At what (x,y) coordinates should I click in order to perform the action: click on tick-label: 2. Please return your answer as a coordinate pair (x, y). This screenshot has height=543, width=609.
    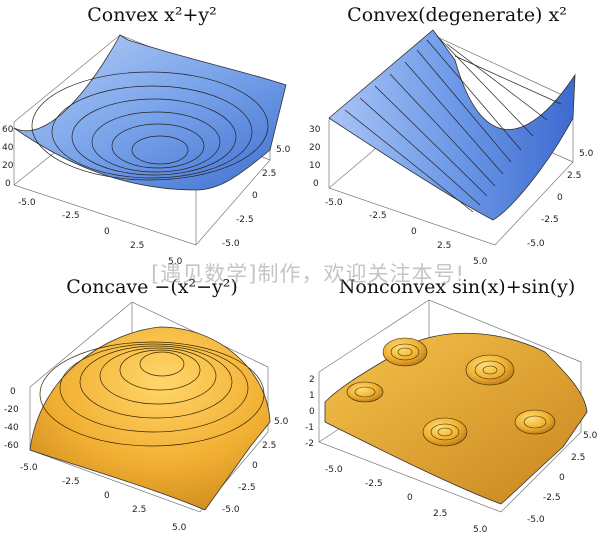
    Looking at the image, I should click on (312, 380).